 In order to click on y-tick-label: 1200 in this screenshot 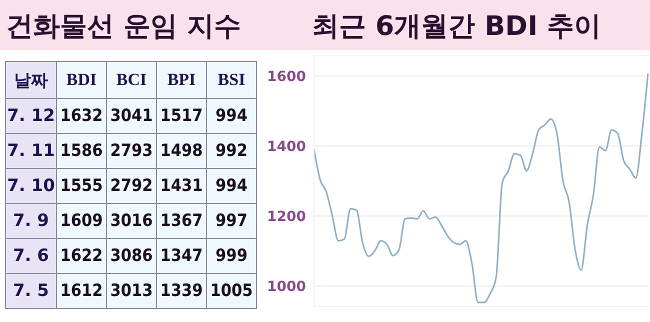, I will do `click(286, 216)`.